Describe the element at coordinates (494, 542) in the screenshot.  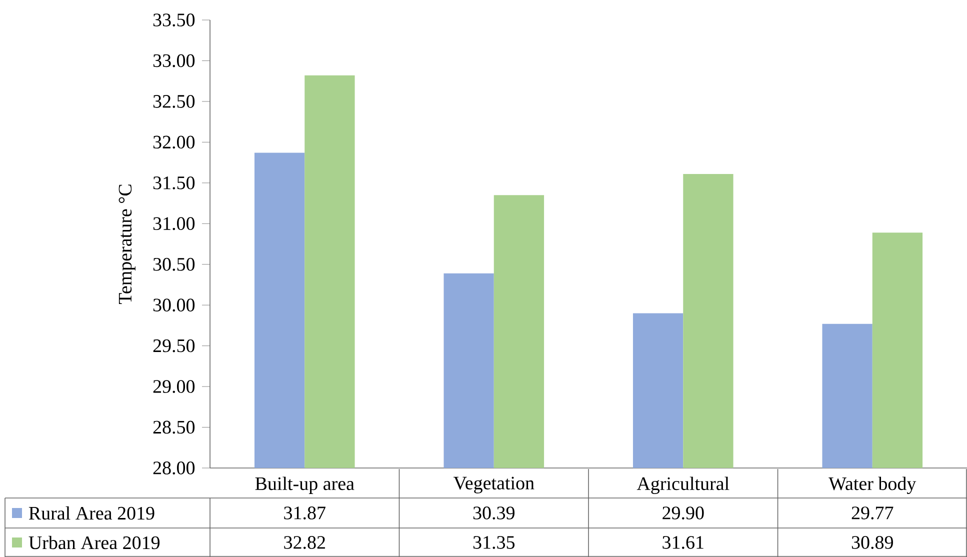
I see `data-label: 31.35` at that location.